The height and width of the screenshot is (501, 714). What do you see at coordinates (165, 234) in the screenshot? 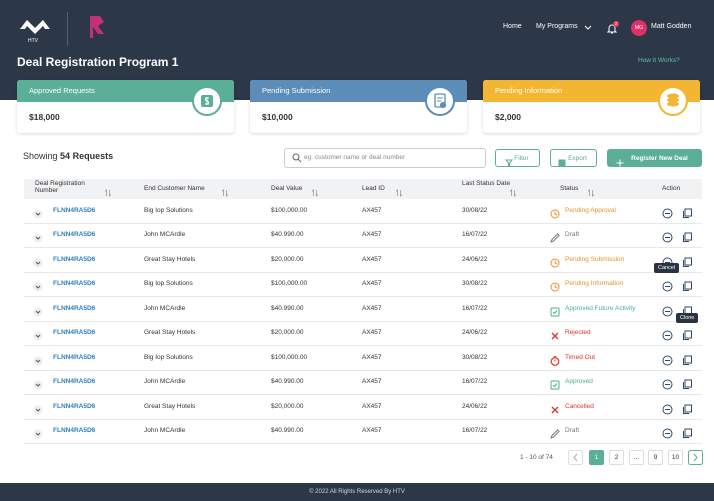
I see `customer-name: John MCArdle` at bounding box center [165, 234].